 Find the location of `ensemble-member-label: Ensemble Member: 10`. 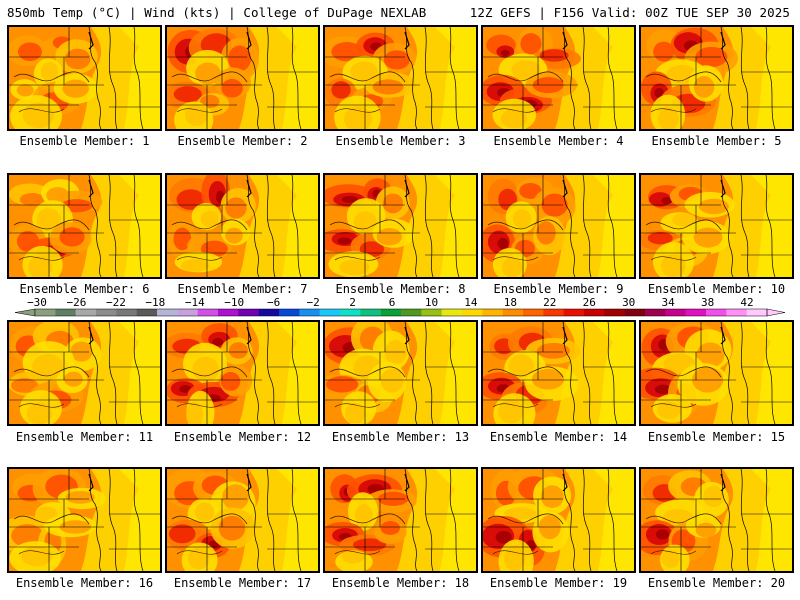

ensemble-member-label: Ensemble Member: 10 is located at coordinates (716, 289).